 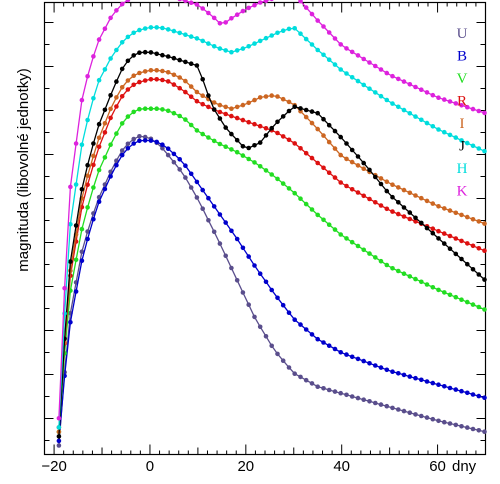 What do you see at coordinates (462, 169) in the screenshot?
I see `legend-item-H: H` at bounding box center [462, 169].